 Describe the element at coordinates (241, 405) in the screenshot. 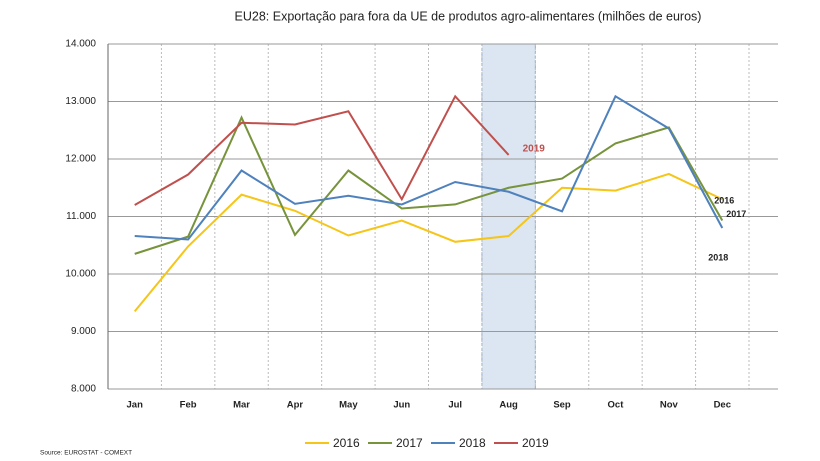

I see `x-tick-label: Mar` at that location.